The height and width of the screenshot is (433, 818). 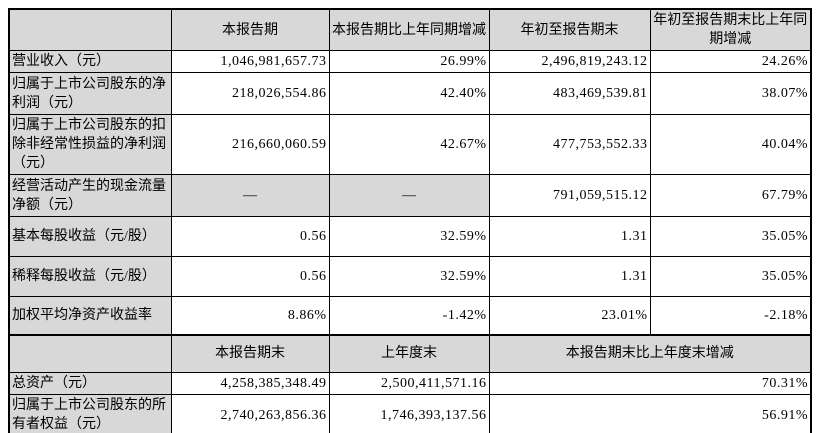 I want to click on diluted-eps-ytd: 1.31, so click(x=569, y=276).